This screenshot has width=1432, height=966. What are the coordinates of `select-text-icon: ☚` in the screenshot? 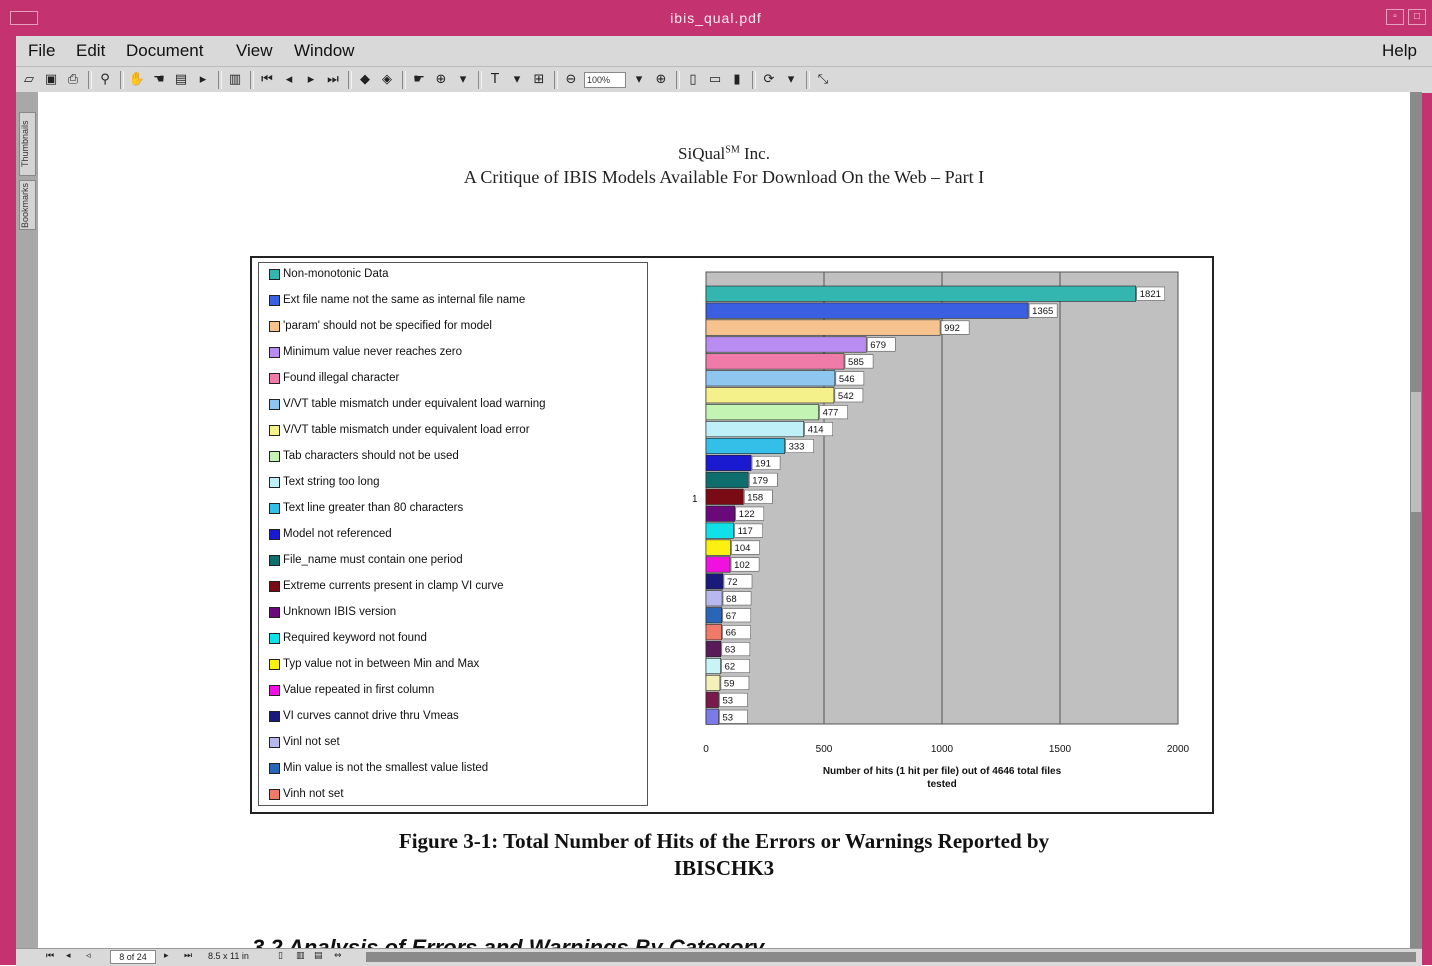 It's located at (159, 79).